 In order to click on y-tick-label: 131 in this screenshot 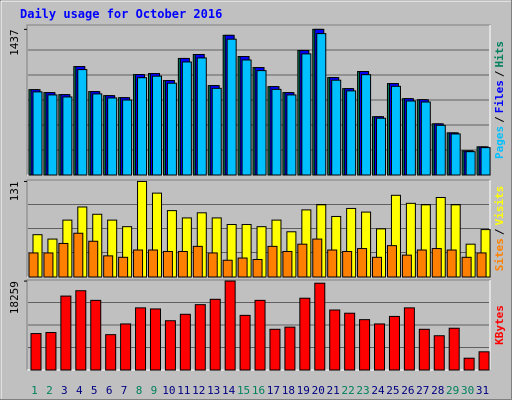, I will do `click(14, 191)`.